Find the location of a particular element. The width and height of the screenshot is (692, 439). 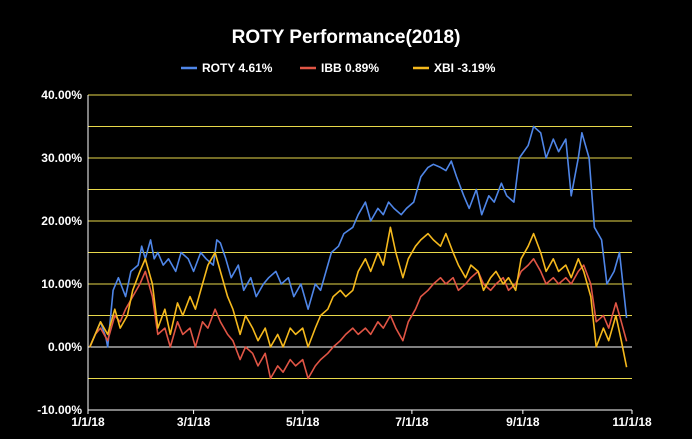

x-tick-label: 1/1/18 is located at coordinates (88, 422).